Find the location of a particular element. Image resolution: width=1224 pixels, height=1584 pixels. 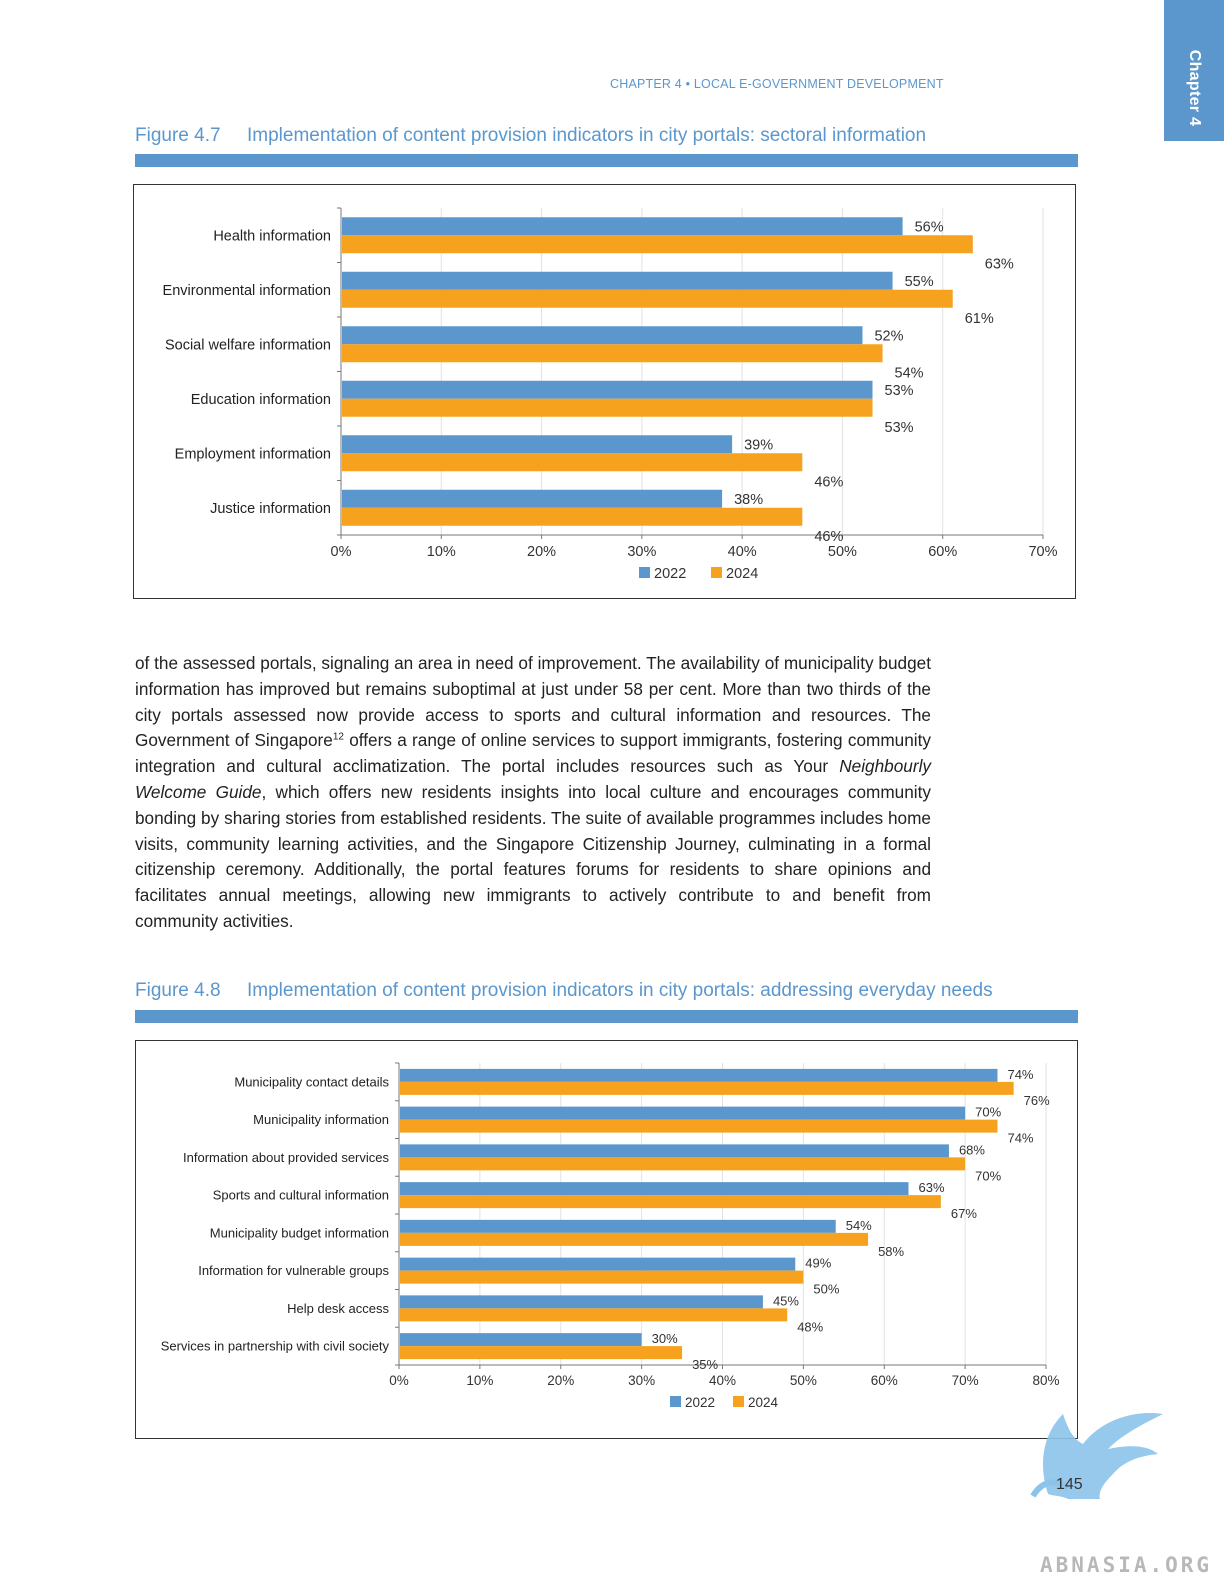

footnote-ref: 12 is located at coordinates (338, 737).